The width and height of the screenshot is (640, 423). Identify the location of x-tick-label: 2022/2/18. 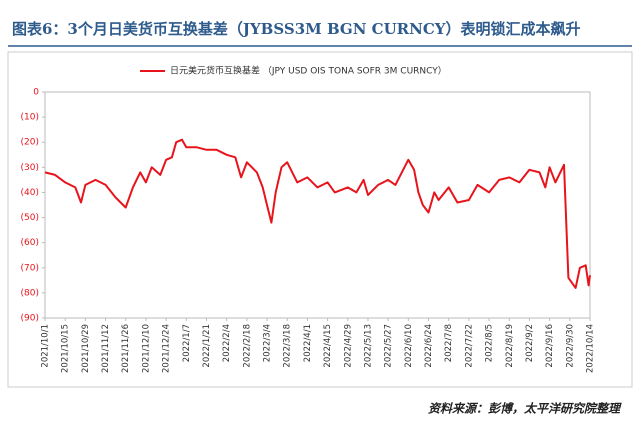
(247, 346).